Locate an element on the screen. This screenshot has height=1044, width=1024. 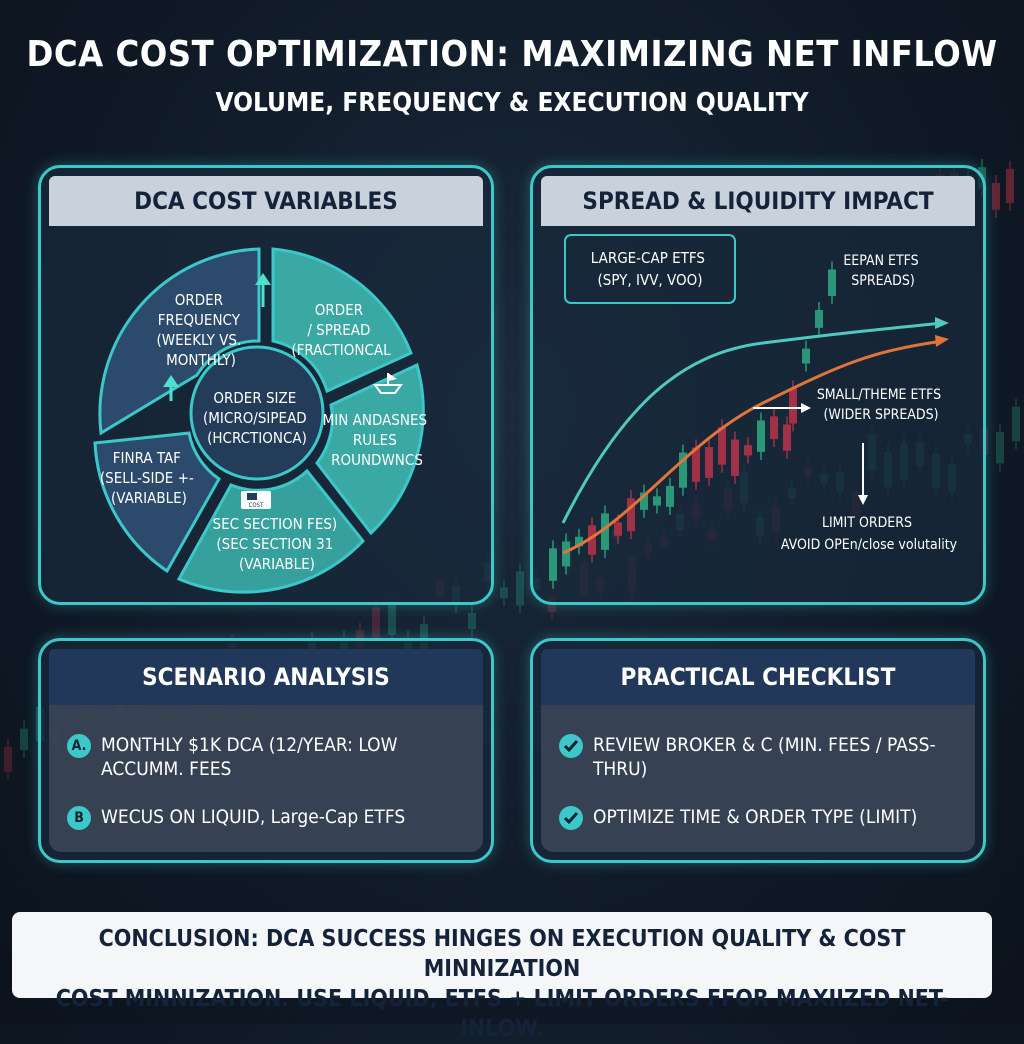
scenario-text-b: WECUS ON LIQUID, Large-Cap ETFS is located at coordinates (253, 817).